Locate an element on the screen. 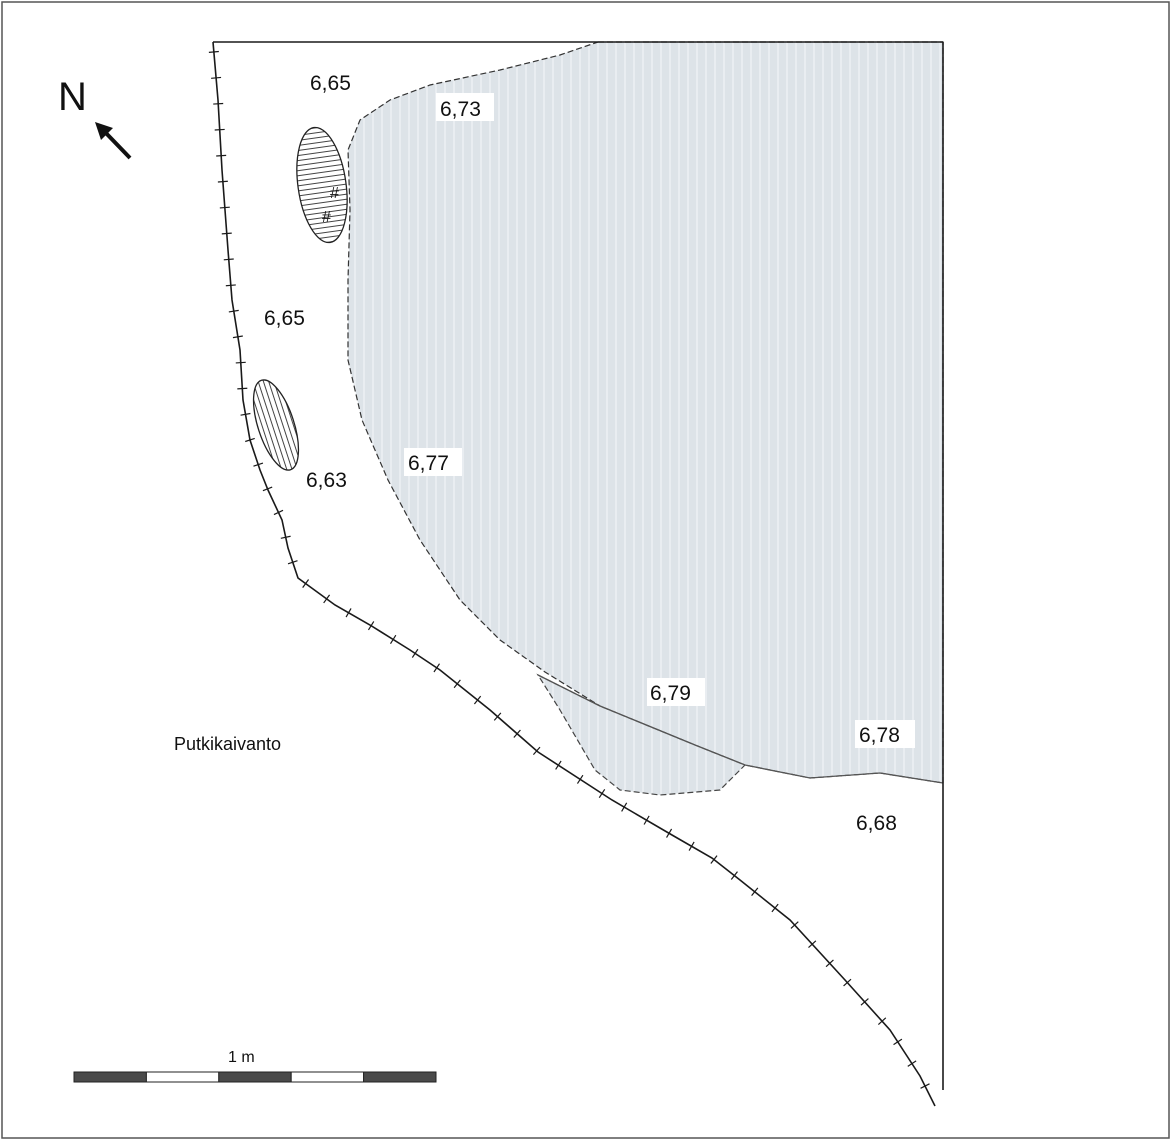 The image size is (1171, 1140). elevation-label: 6,78 is located at coordinates (879, 735).